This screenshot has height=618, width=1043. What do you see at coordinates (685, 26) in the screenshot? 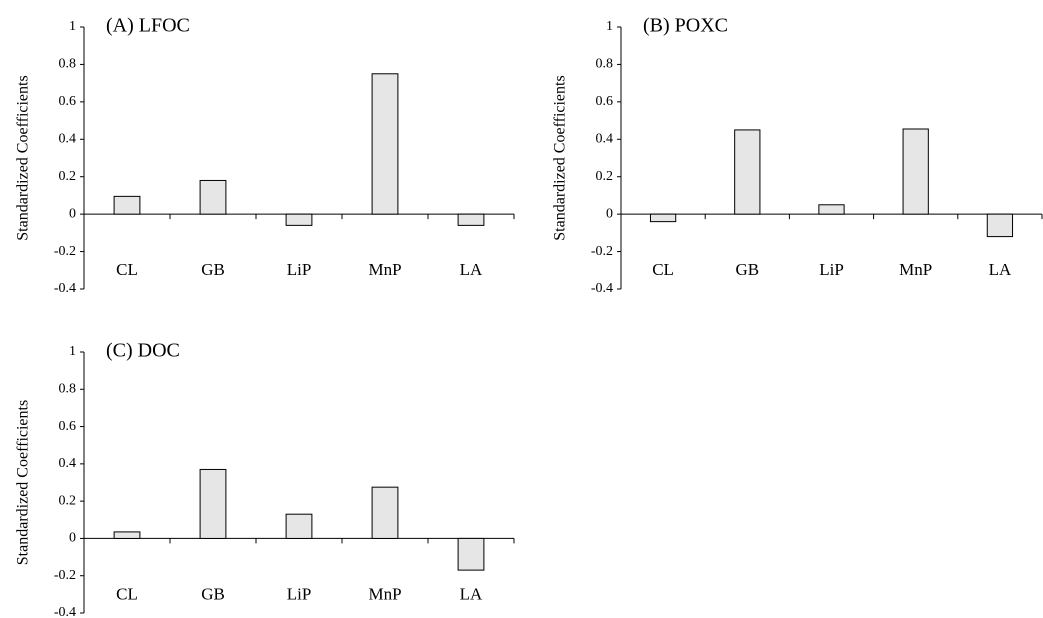
I see `panel-title: (B) POXC` at bounding box center [685, 26].